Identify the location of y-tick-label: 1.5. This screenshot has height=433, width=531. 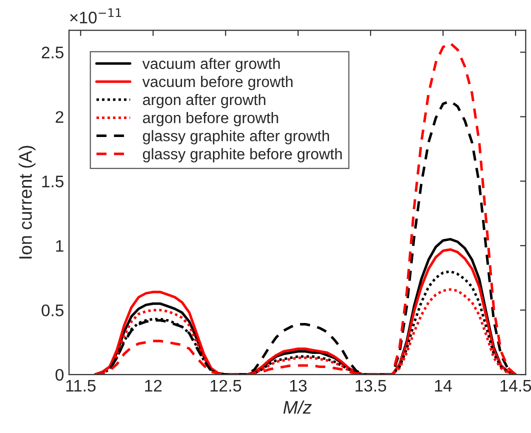
(53, 182).